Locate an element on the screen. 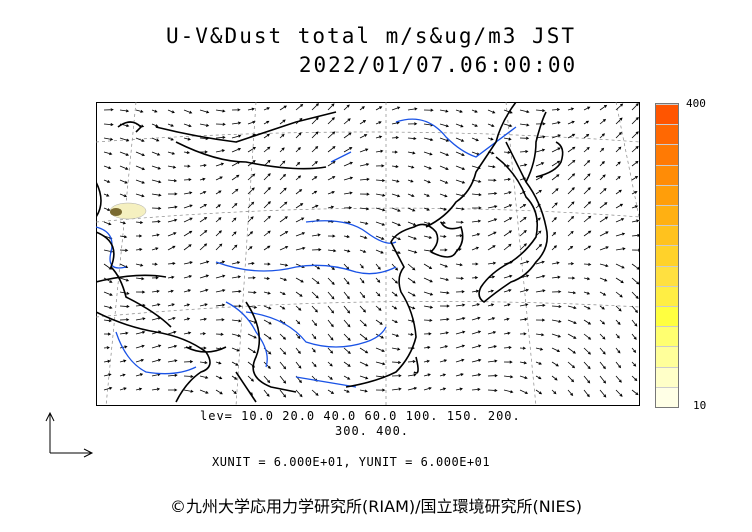 Image resolution: width=752 pixels, height=532 pixels. axis-arrows-icon is located at coordinates (69, 434).